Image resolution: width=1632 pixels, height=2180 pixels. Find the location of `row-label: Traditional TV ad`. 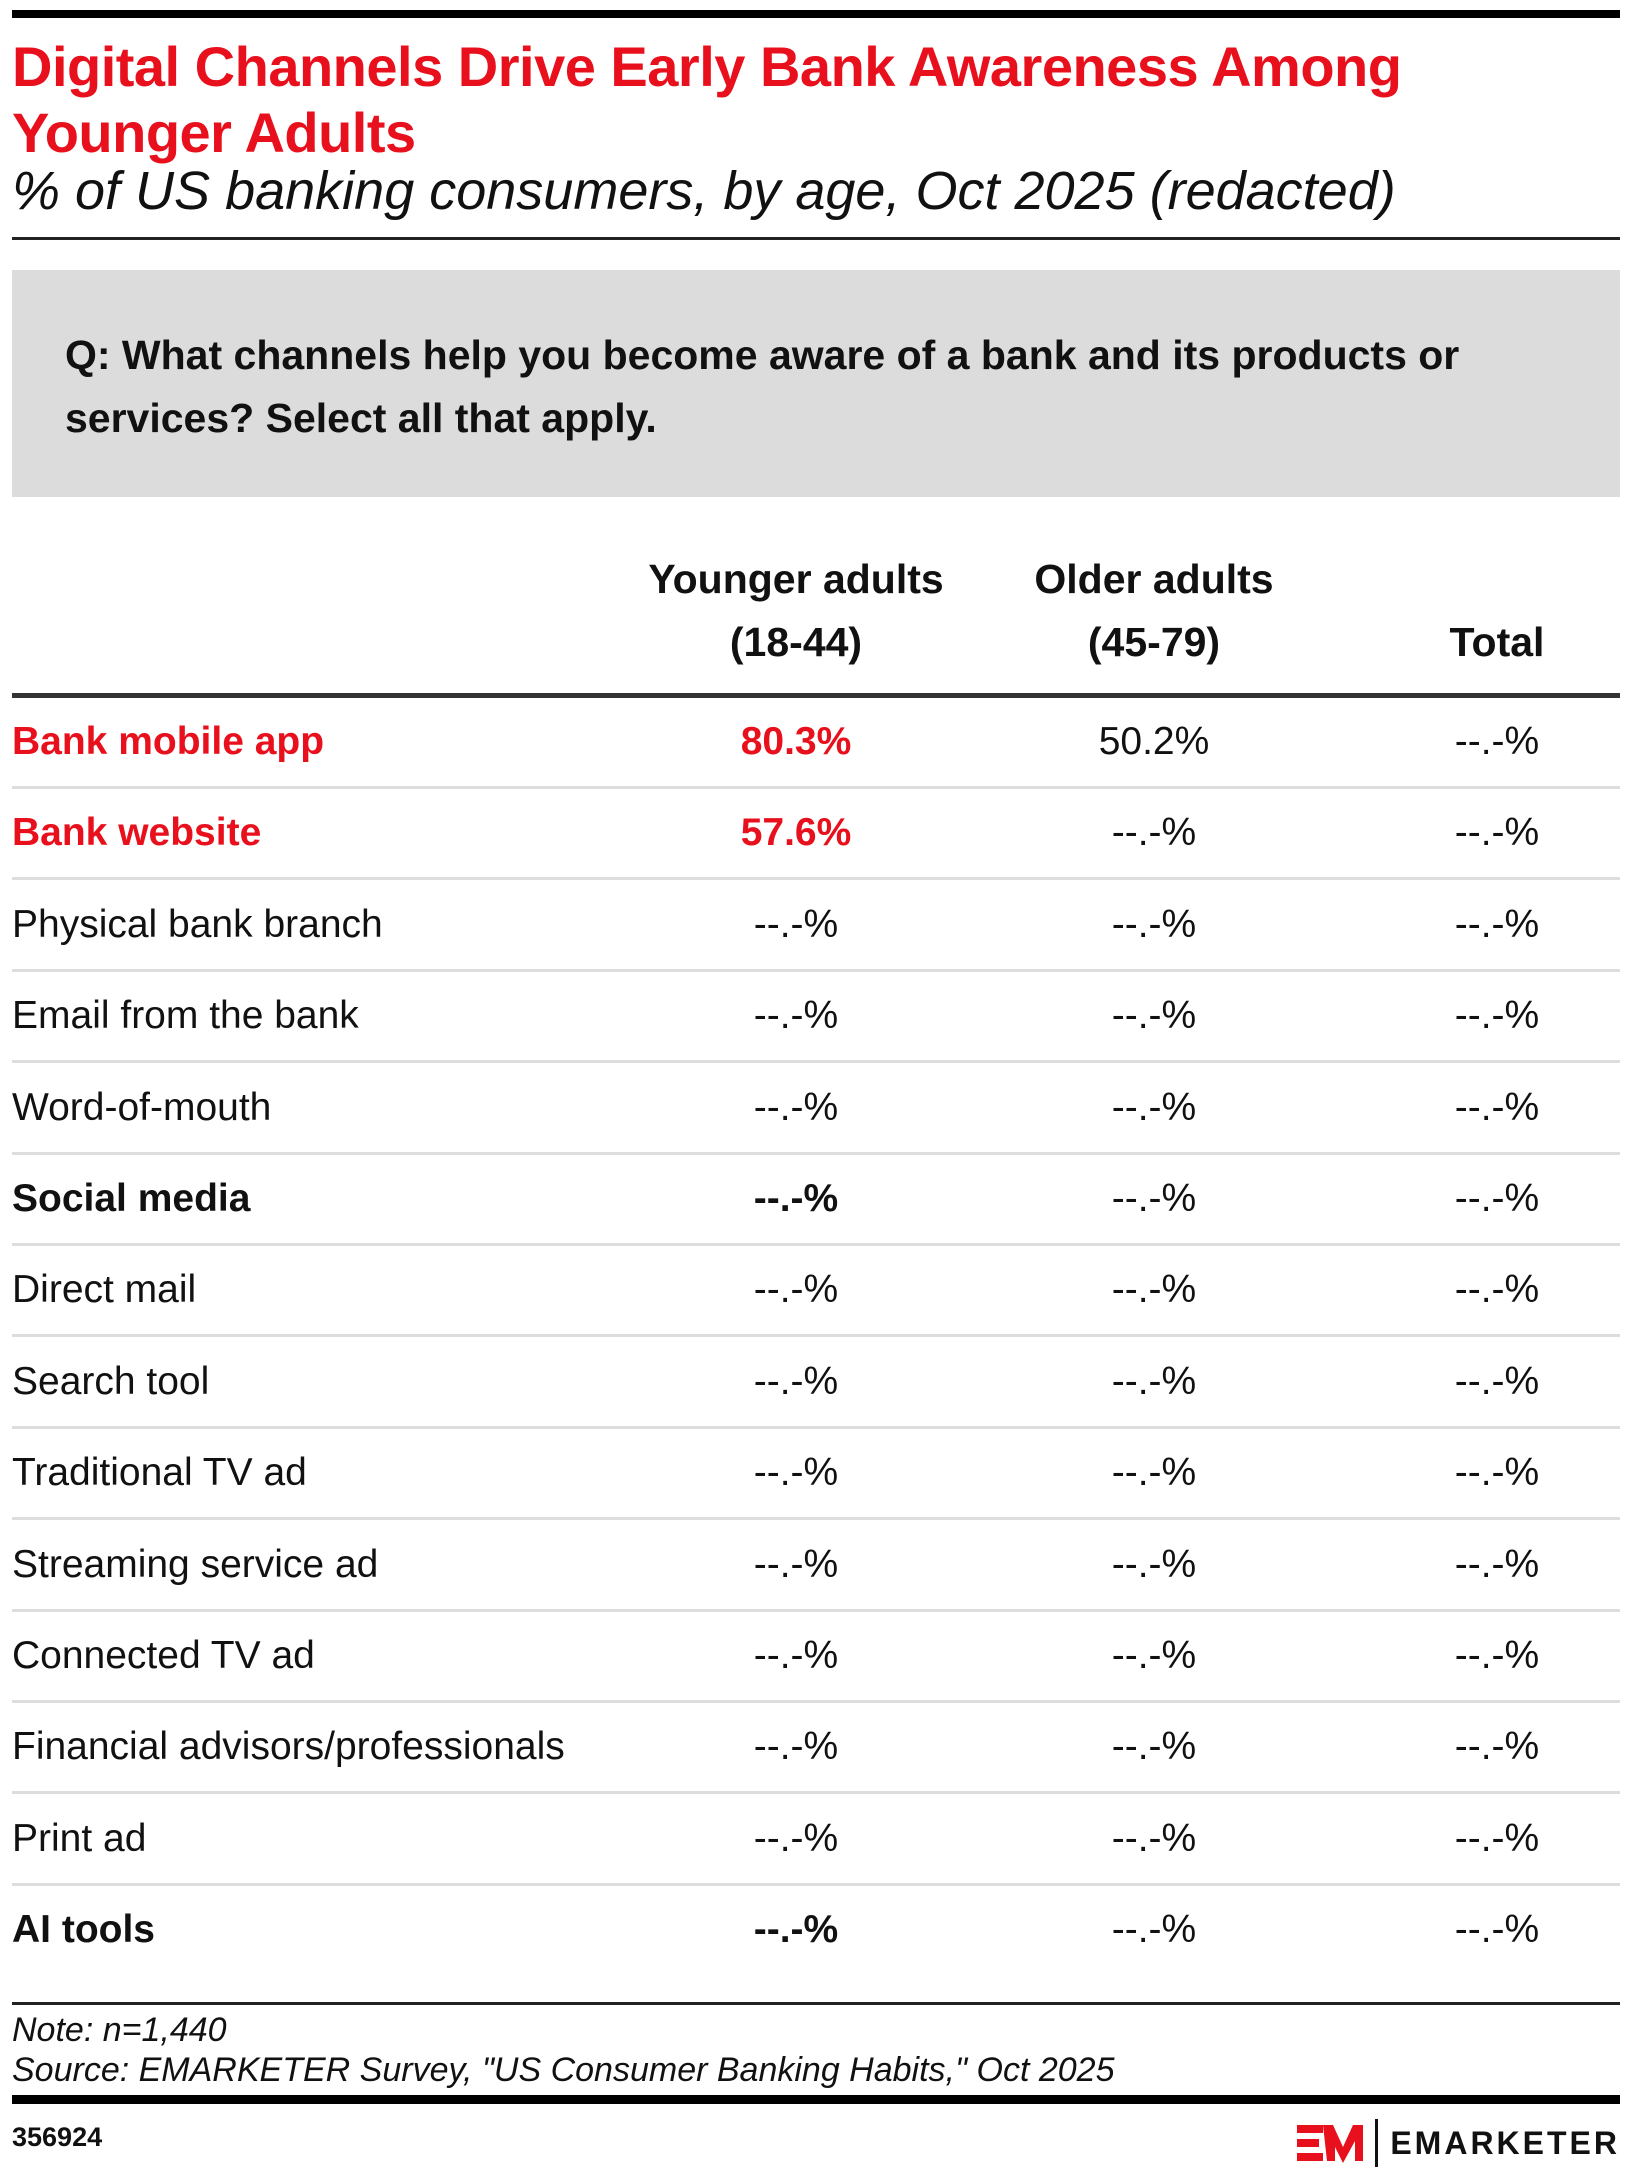

row-label: Traditional TV ad is located at coordinates (159, 1473).